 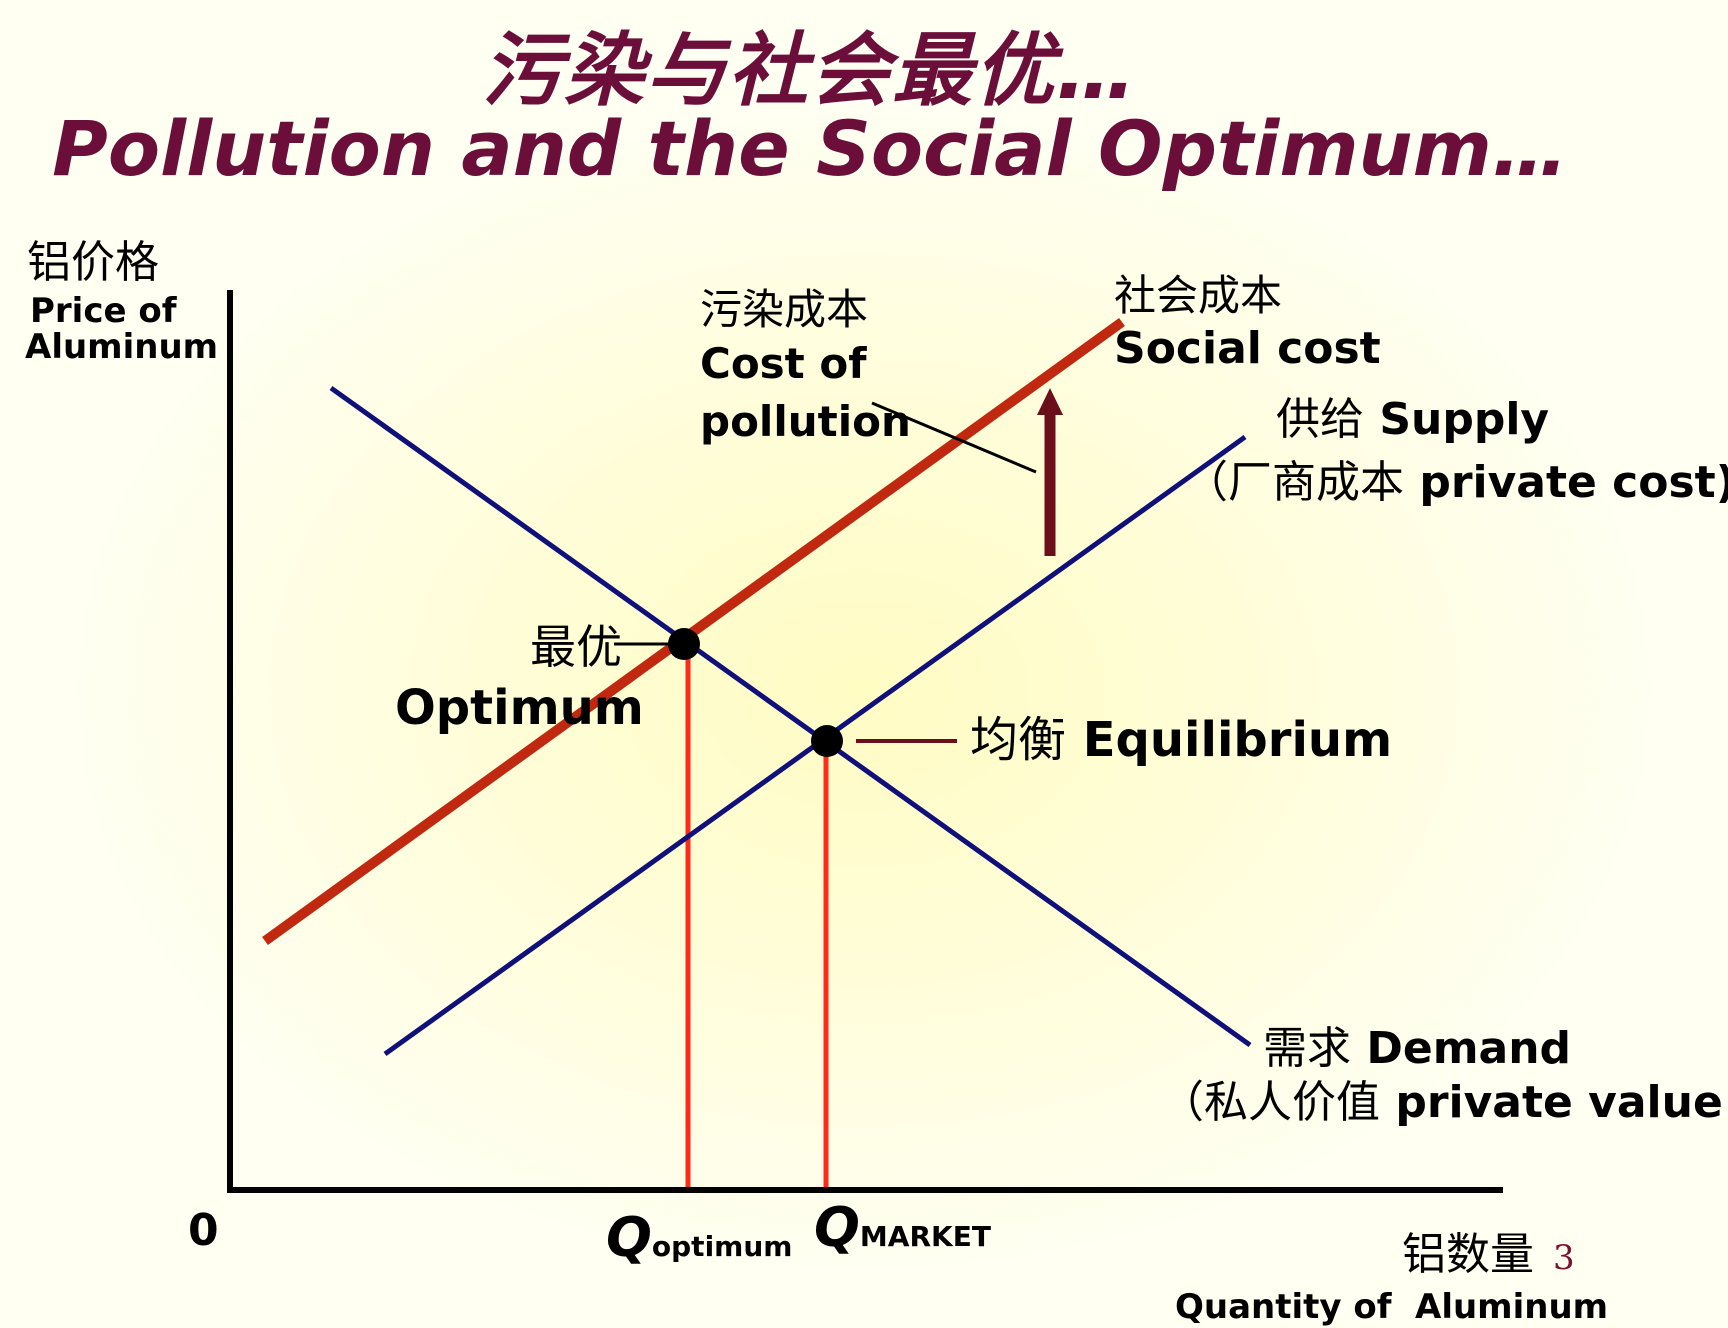 I want to click on q-market-letter: Q, so click(x=837, y=1227).